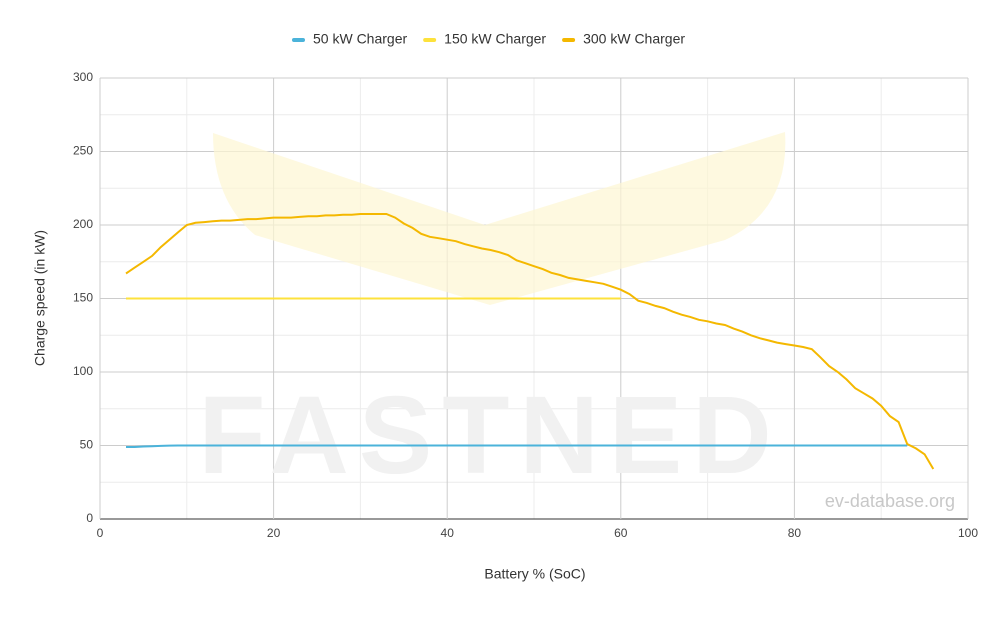 Image resolution: width=1000 pixels, height=618 pixels. I want to click on legend-label: 300 kW Charger, so click(634, 39).